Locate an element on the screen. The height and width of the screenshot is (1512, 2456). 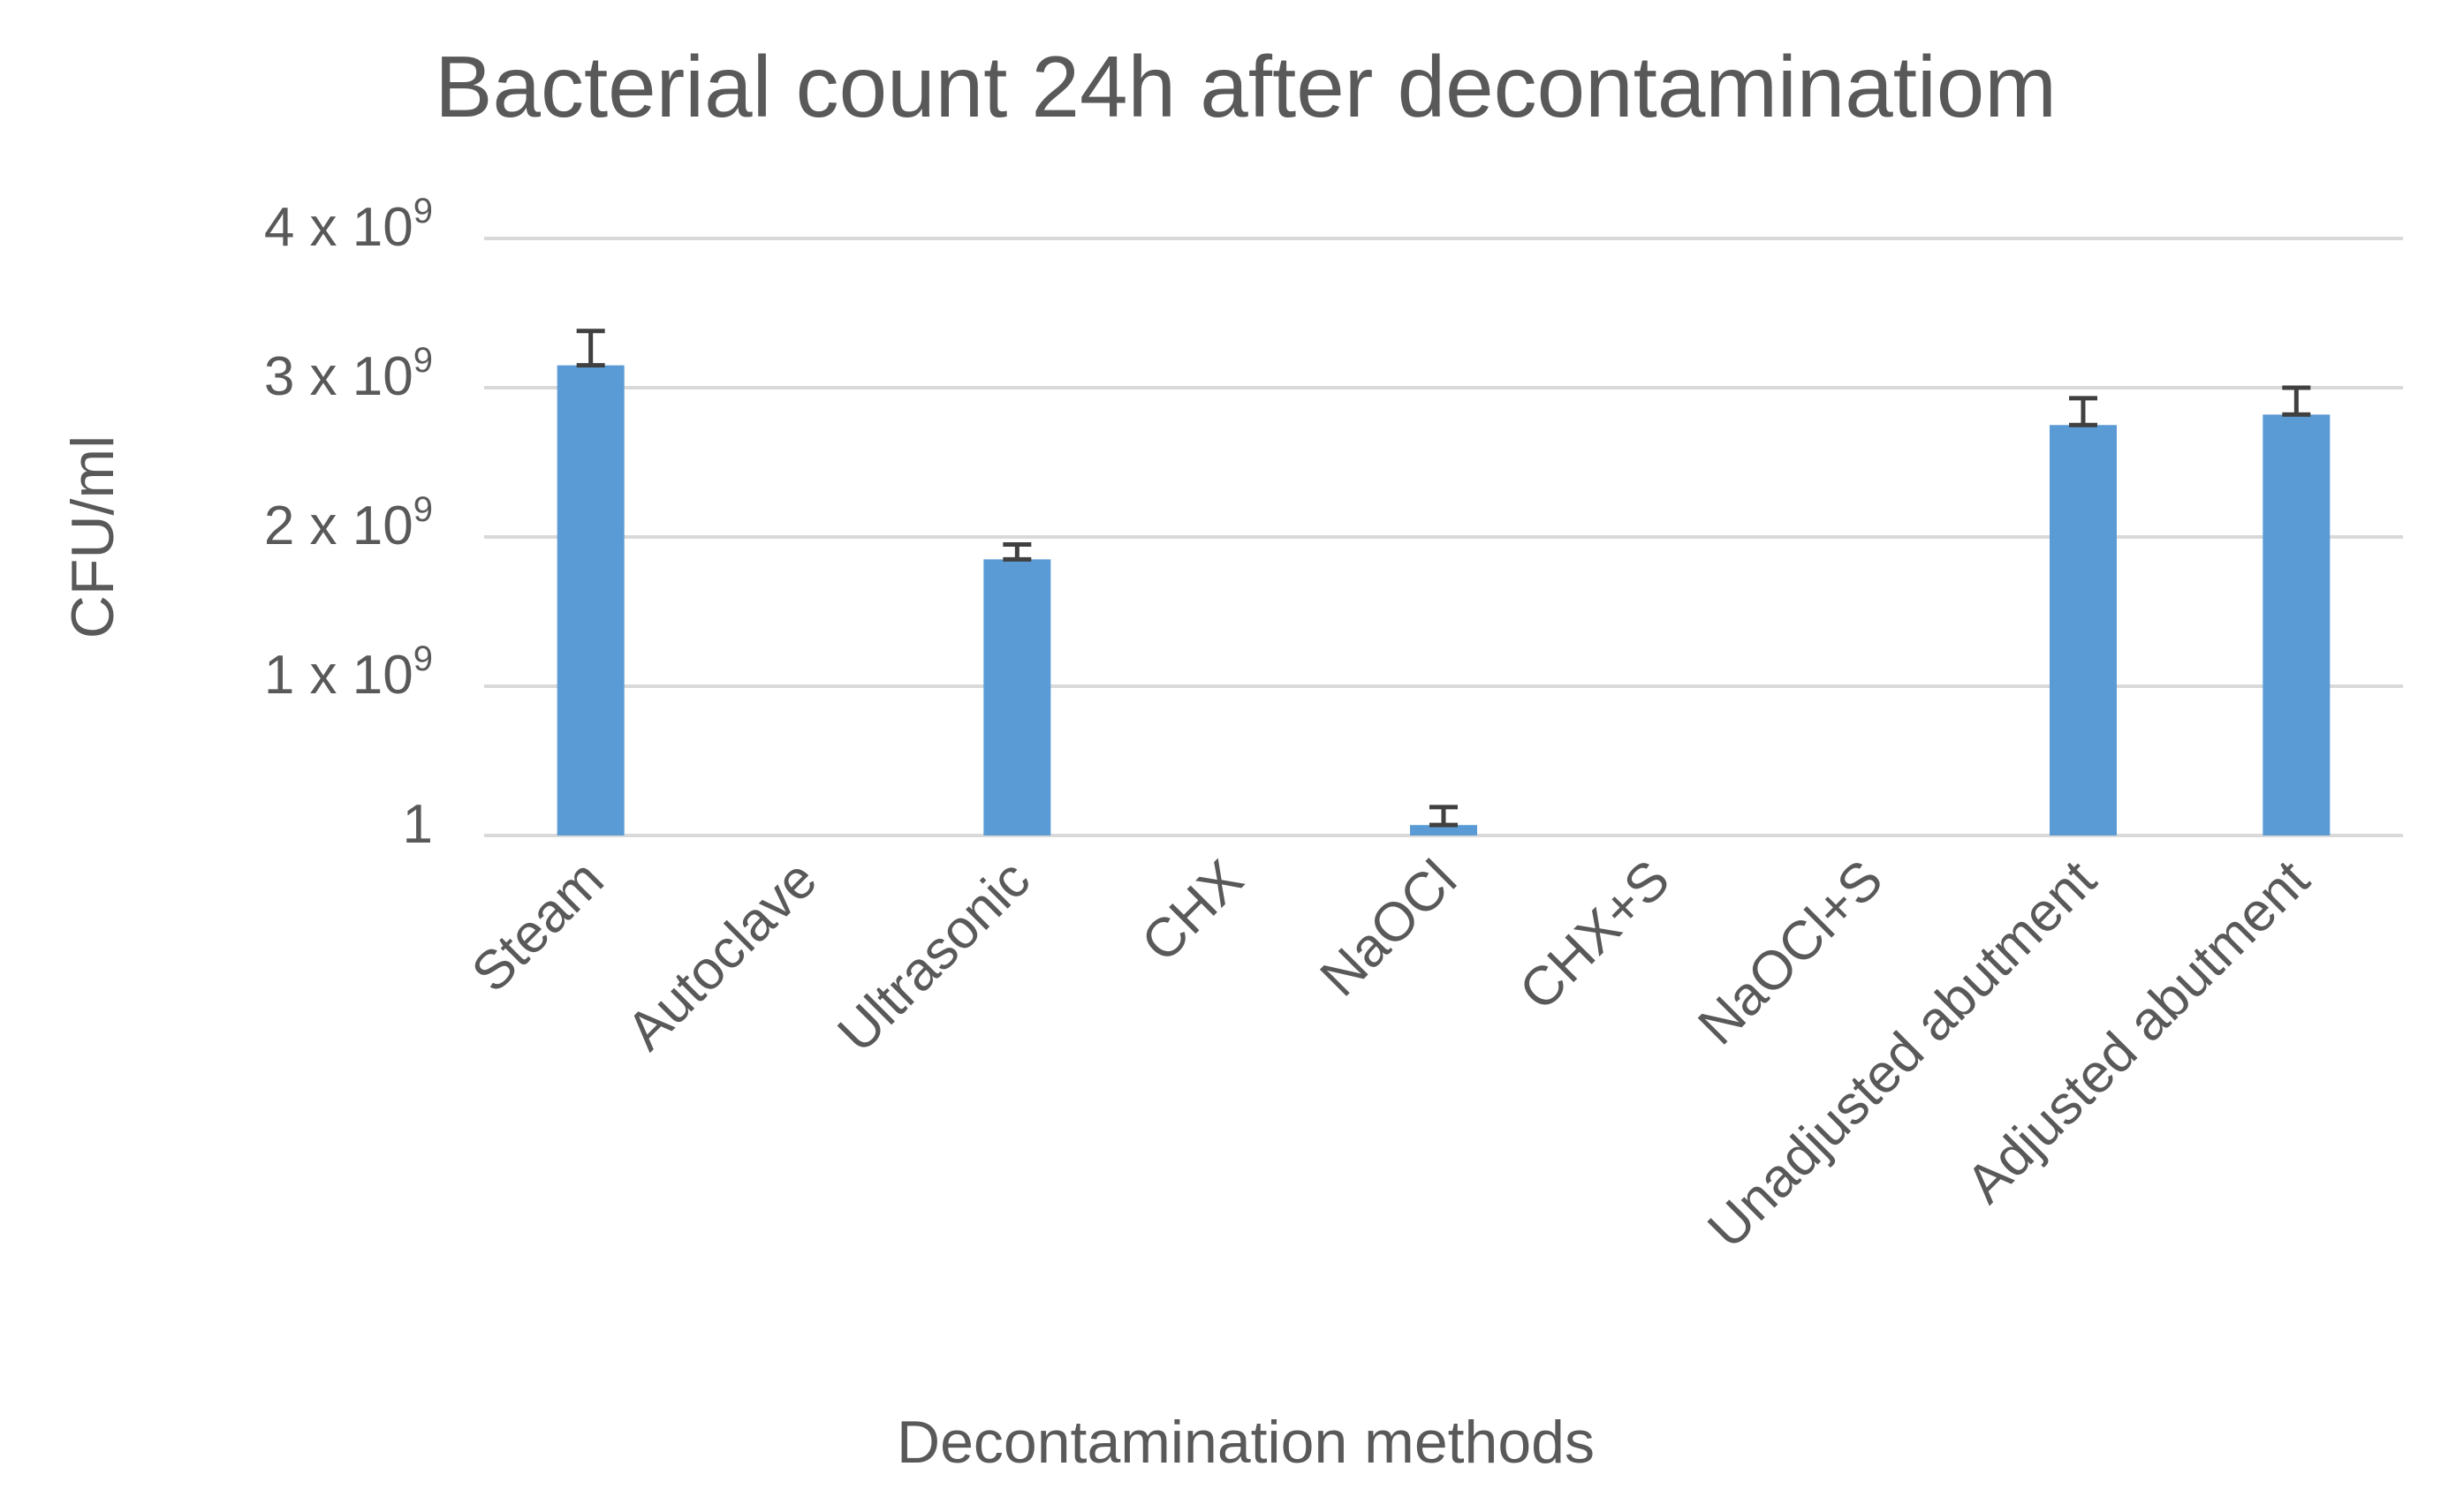
y-tick-label-1: 1 x 10⁹ is located at coordinates (349, 673).